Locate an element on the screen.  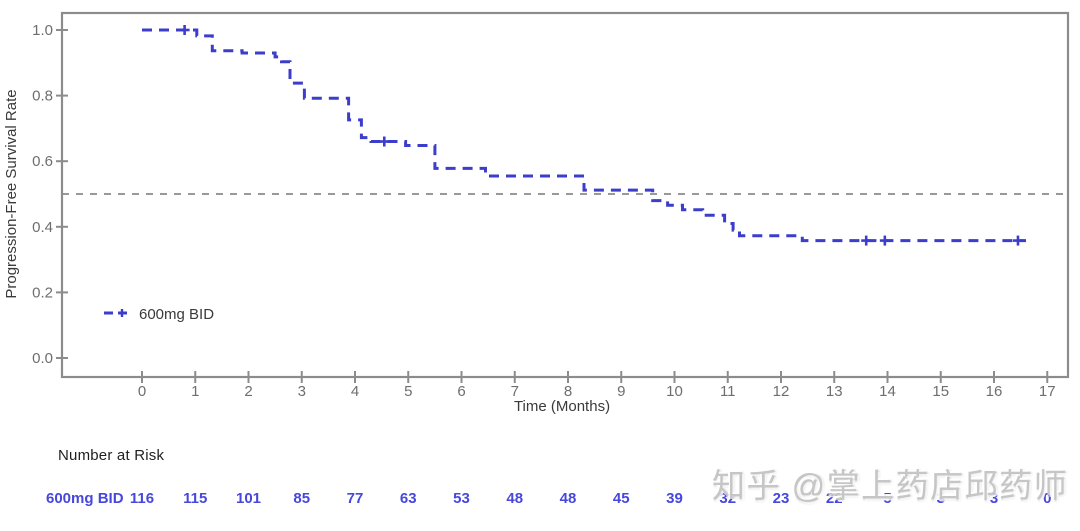
at-risk-value: 115 is located at coordinates (195, 498).